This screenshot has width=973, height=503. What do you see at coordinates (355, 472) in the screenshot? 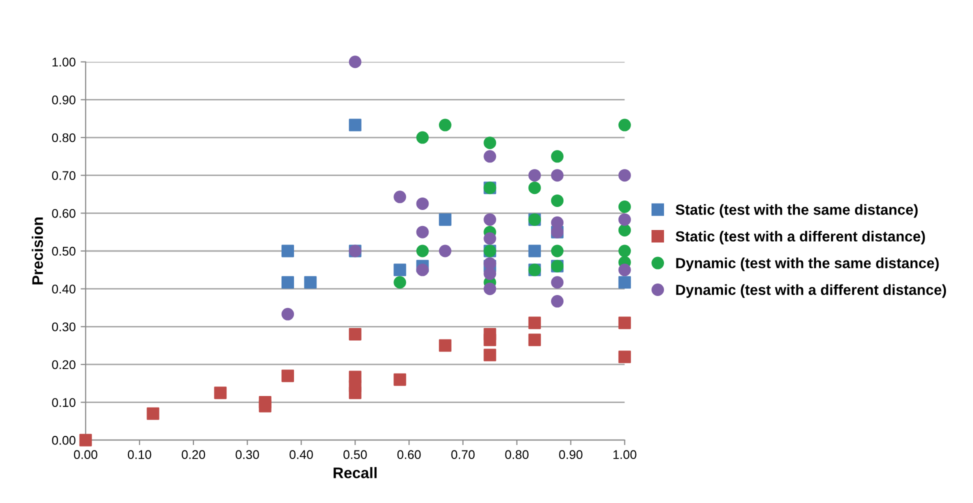
I see `x-axis-title: Recall` at bounding box center [355, 472].